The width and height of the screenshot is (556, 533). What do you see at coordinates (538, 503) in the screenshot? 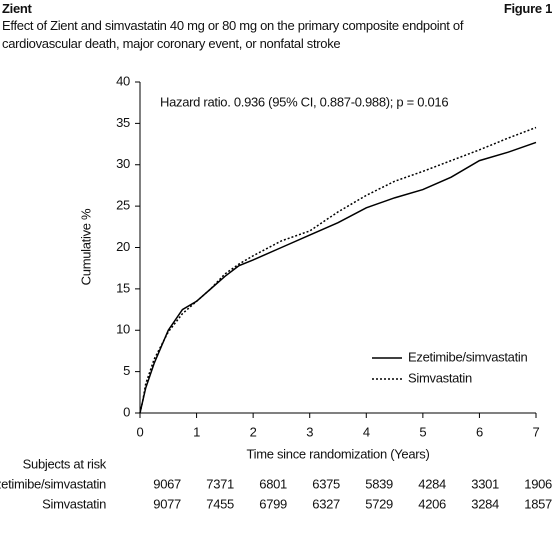
I see `risk-count: 1857` at bounding box center [538, 503].